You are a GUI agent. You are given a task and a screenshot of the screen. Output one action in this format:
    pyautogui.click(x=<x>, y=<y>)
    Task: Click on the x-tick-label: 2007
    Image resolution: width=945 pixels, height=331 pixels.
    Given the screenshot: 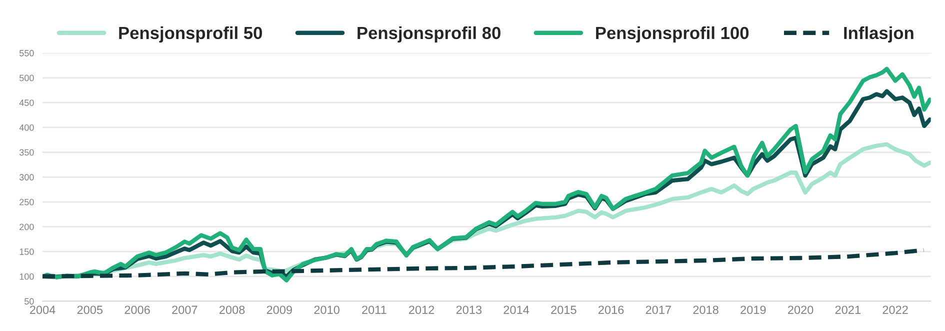 What is the action you would take?
    pyautogui.click(x=185, y=310)
    